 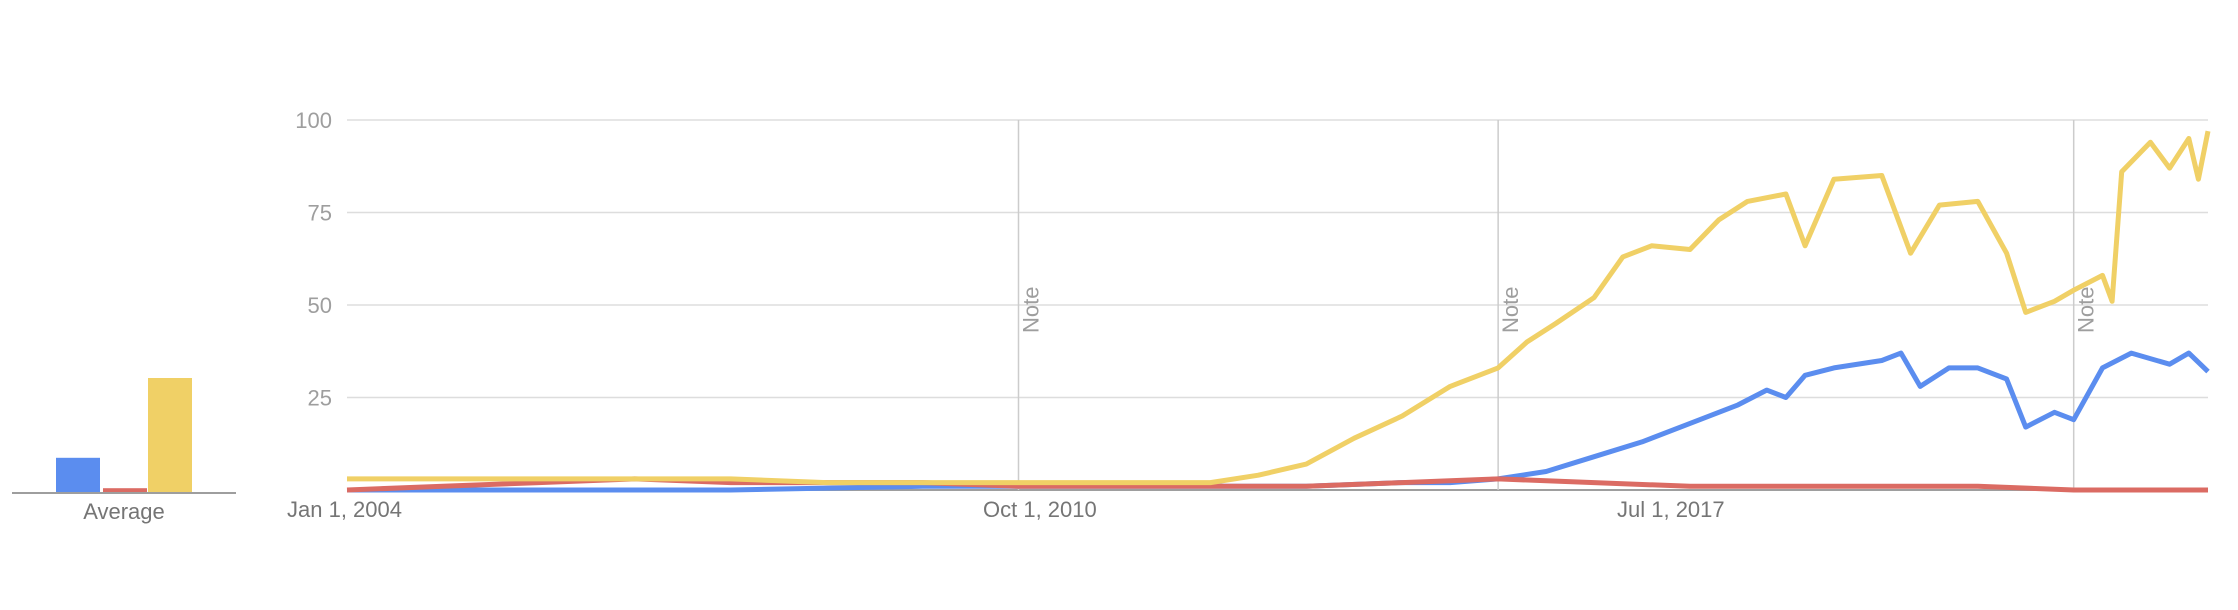 What do you see at coordinates (320, 213) in the screenshot?
I see `y-tick-label: 75` at bounding box center [320, 213].